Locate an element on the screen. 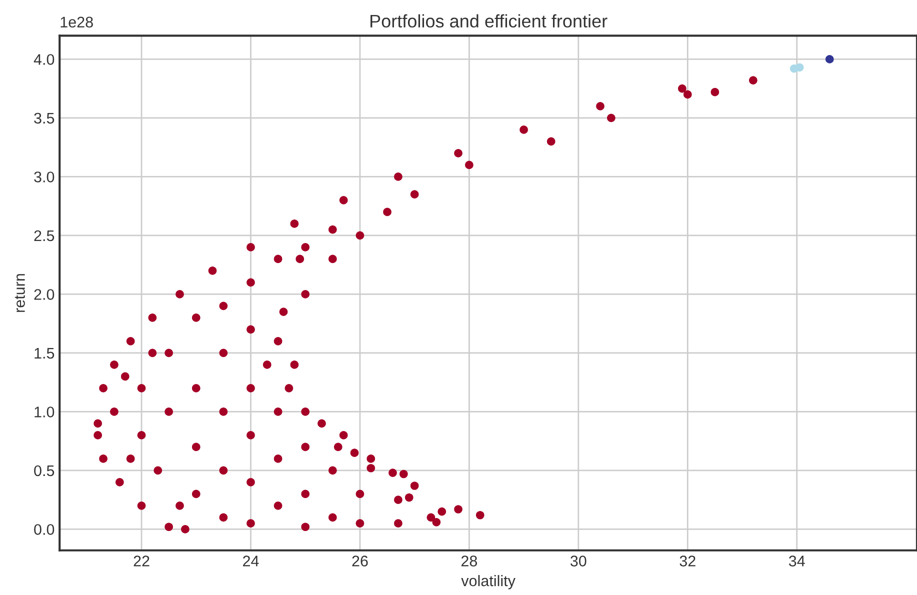 The width and height of the screenshot is (917, 595). x-tick-label: 30 is located at coordinates (578, 561).